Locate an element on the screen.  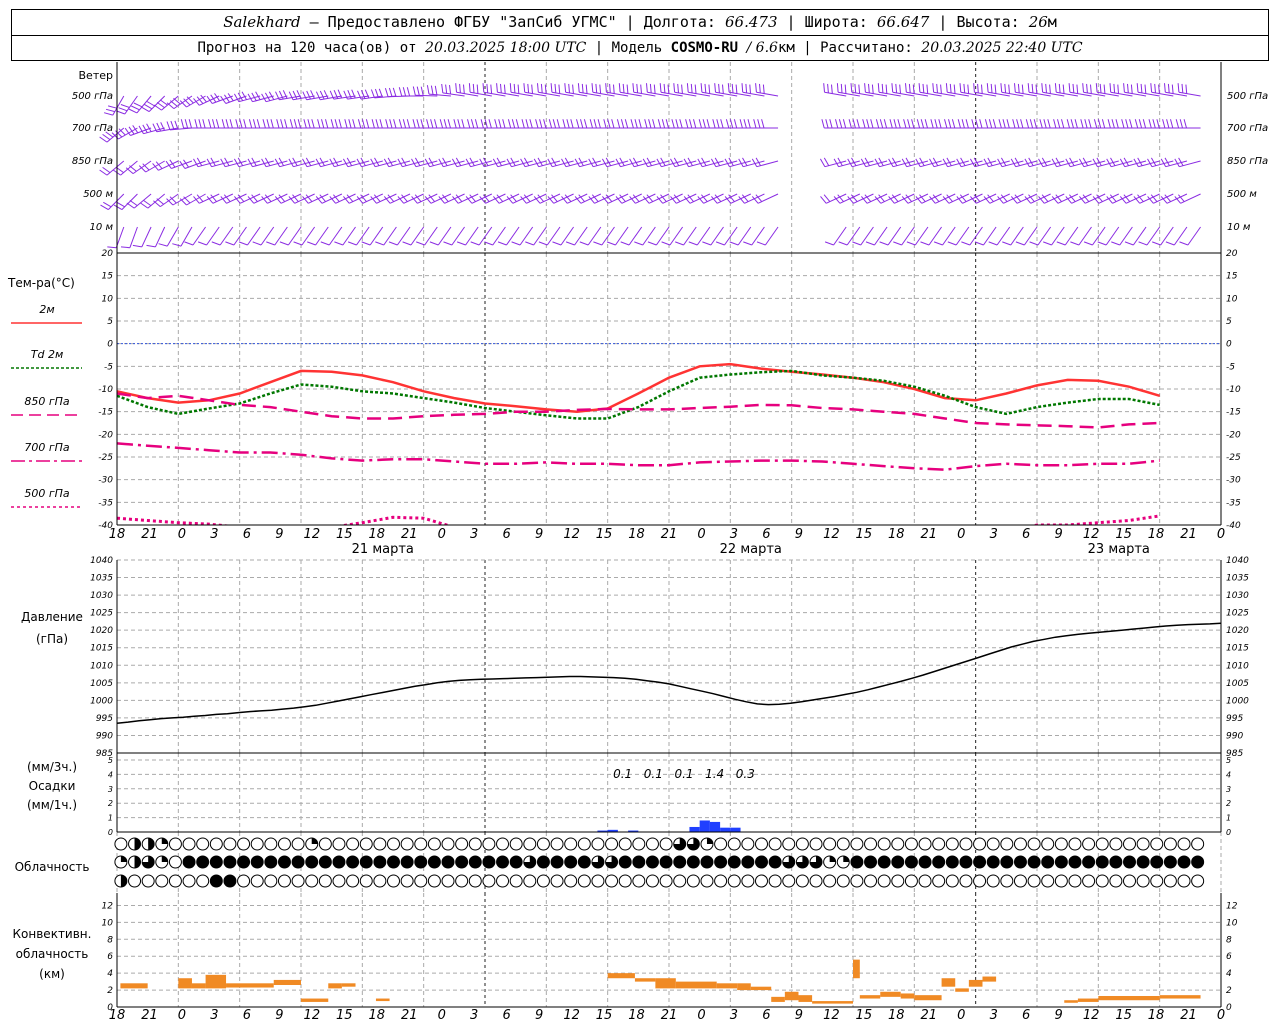
y-tick-label-left: 0 is located at coordinates (110, 1008).